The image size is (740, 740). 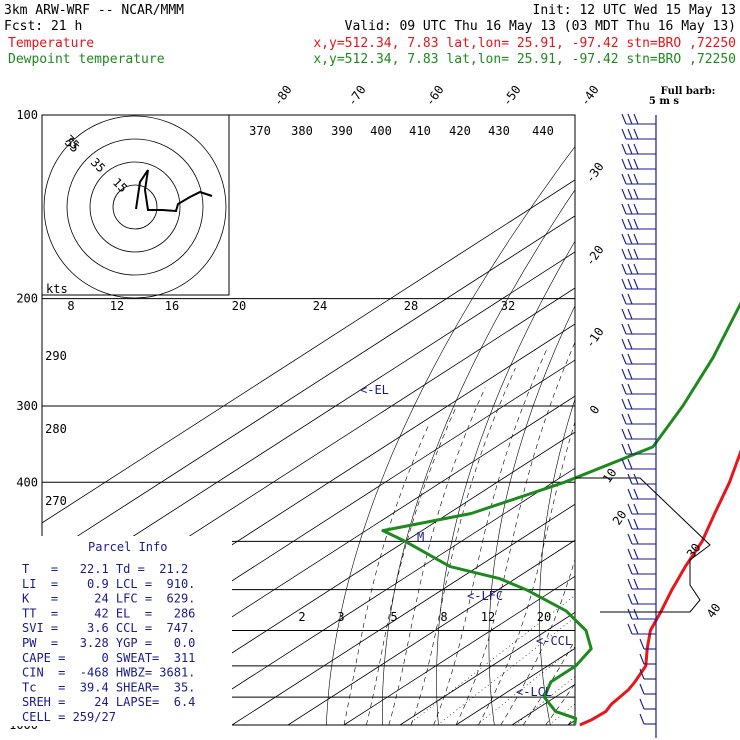 I want to click on label-outline, so click(x=643, y=545).